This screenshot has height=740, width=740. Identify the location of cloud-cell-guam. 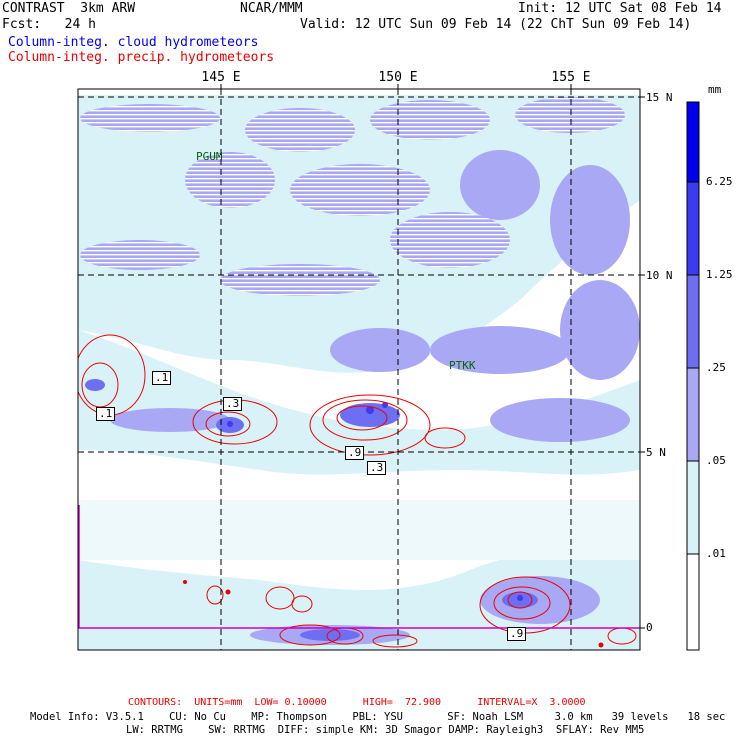
(230, 180).